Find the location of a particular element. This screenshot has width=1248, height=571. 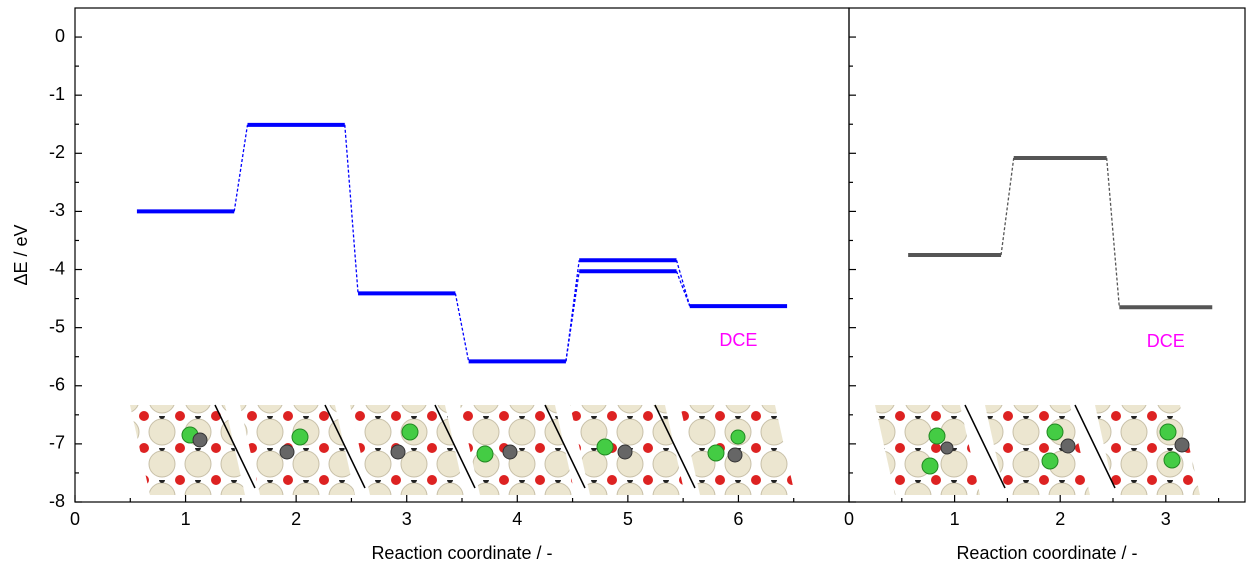

y-axis-label: ΔE / eV is located at coordinates (21, 254).